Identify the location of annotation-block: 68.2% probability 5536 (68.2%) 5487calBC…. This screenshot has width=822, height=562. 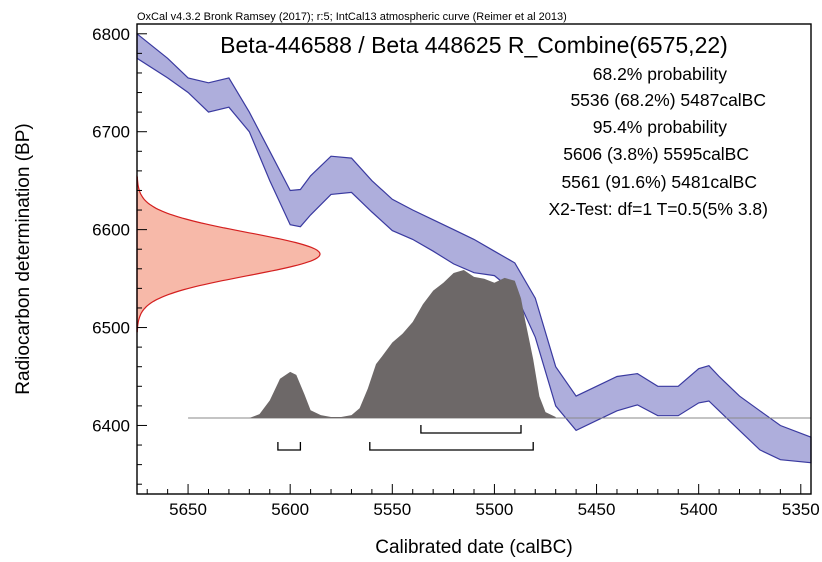
(658, 141).